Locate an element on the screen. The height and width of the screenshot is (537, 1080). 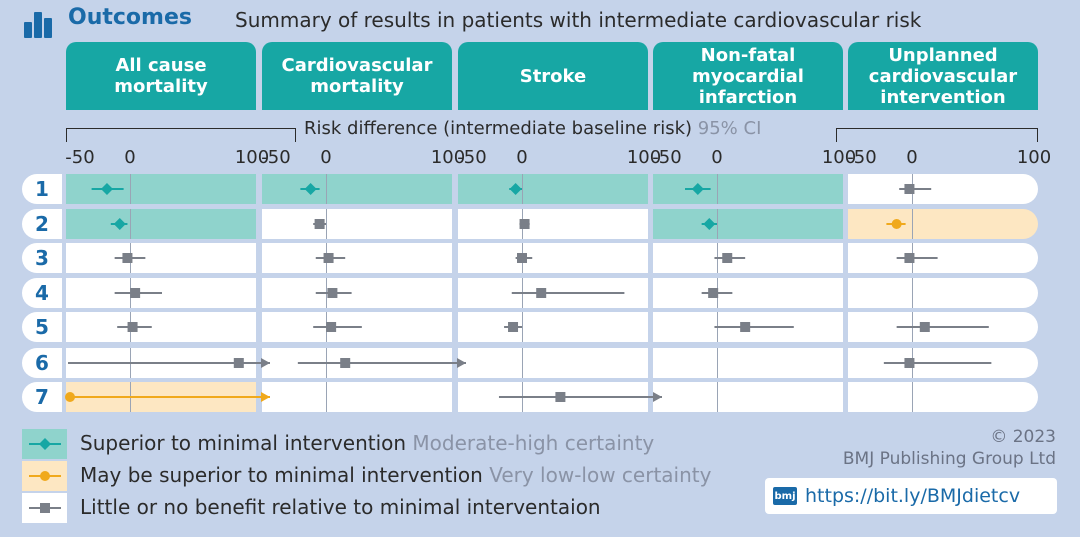
row-number: 3 is located at coordinates (42, 258).